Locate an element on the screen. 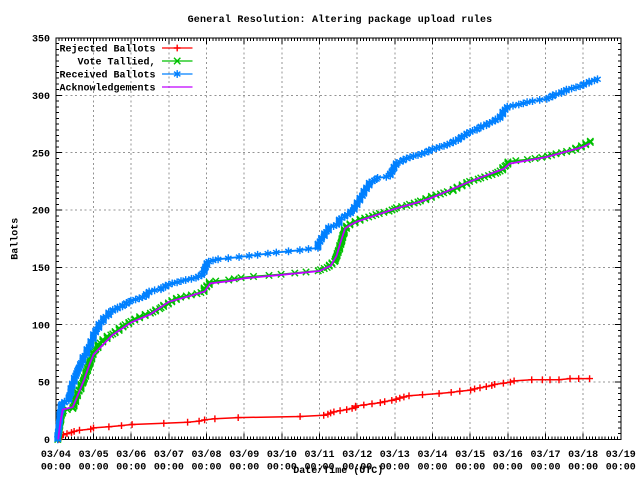 The width and height of the screenshot is (640, 480). svg-text: 0 is located at coordinates (47, 441).